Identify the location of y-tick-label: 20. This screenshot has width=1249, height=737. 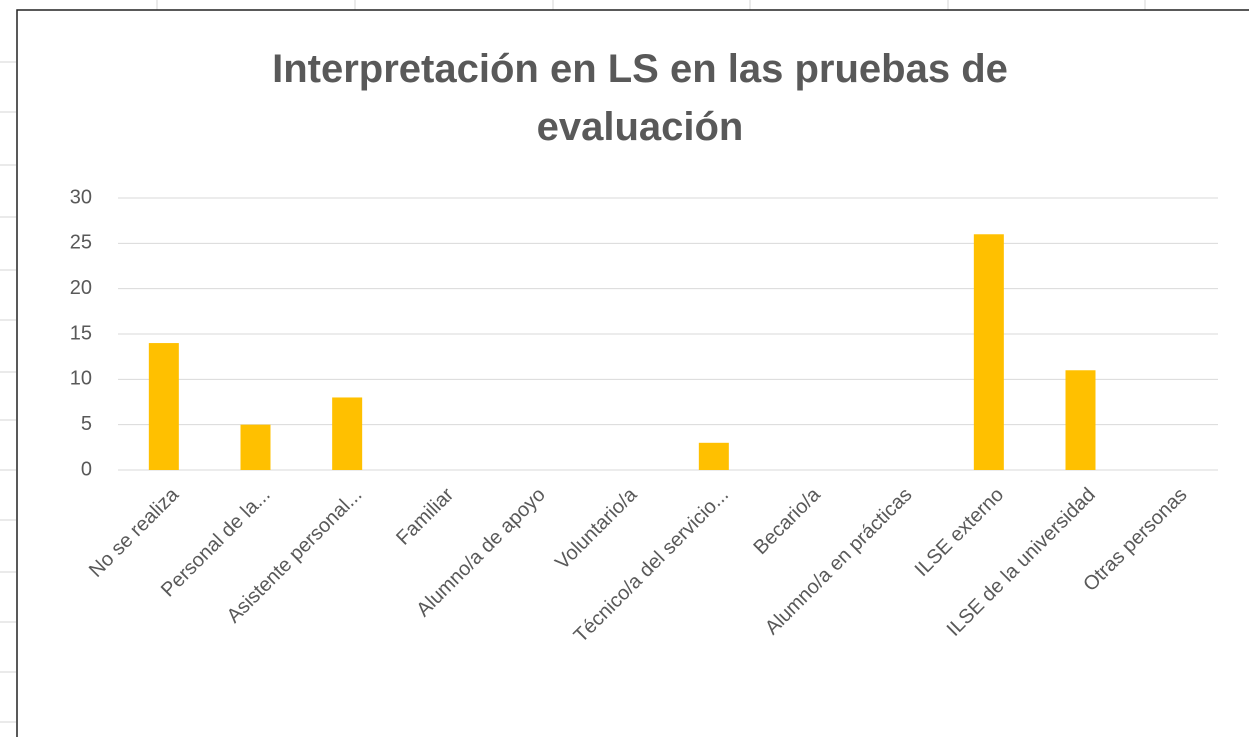
(81, 288).